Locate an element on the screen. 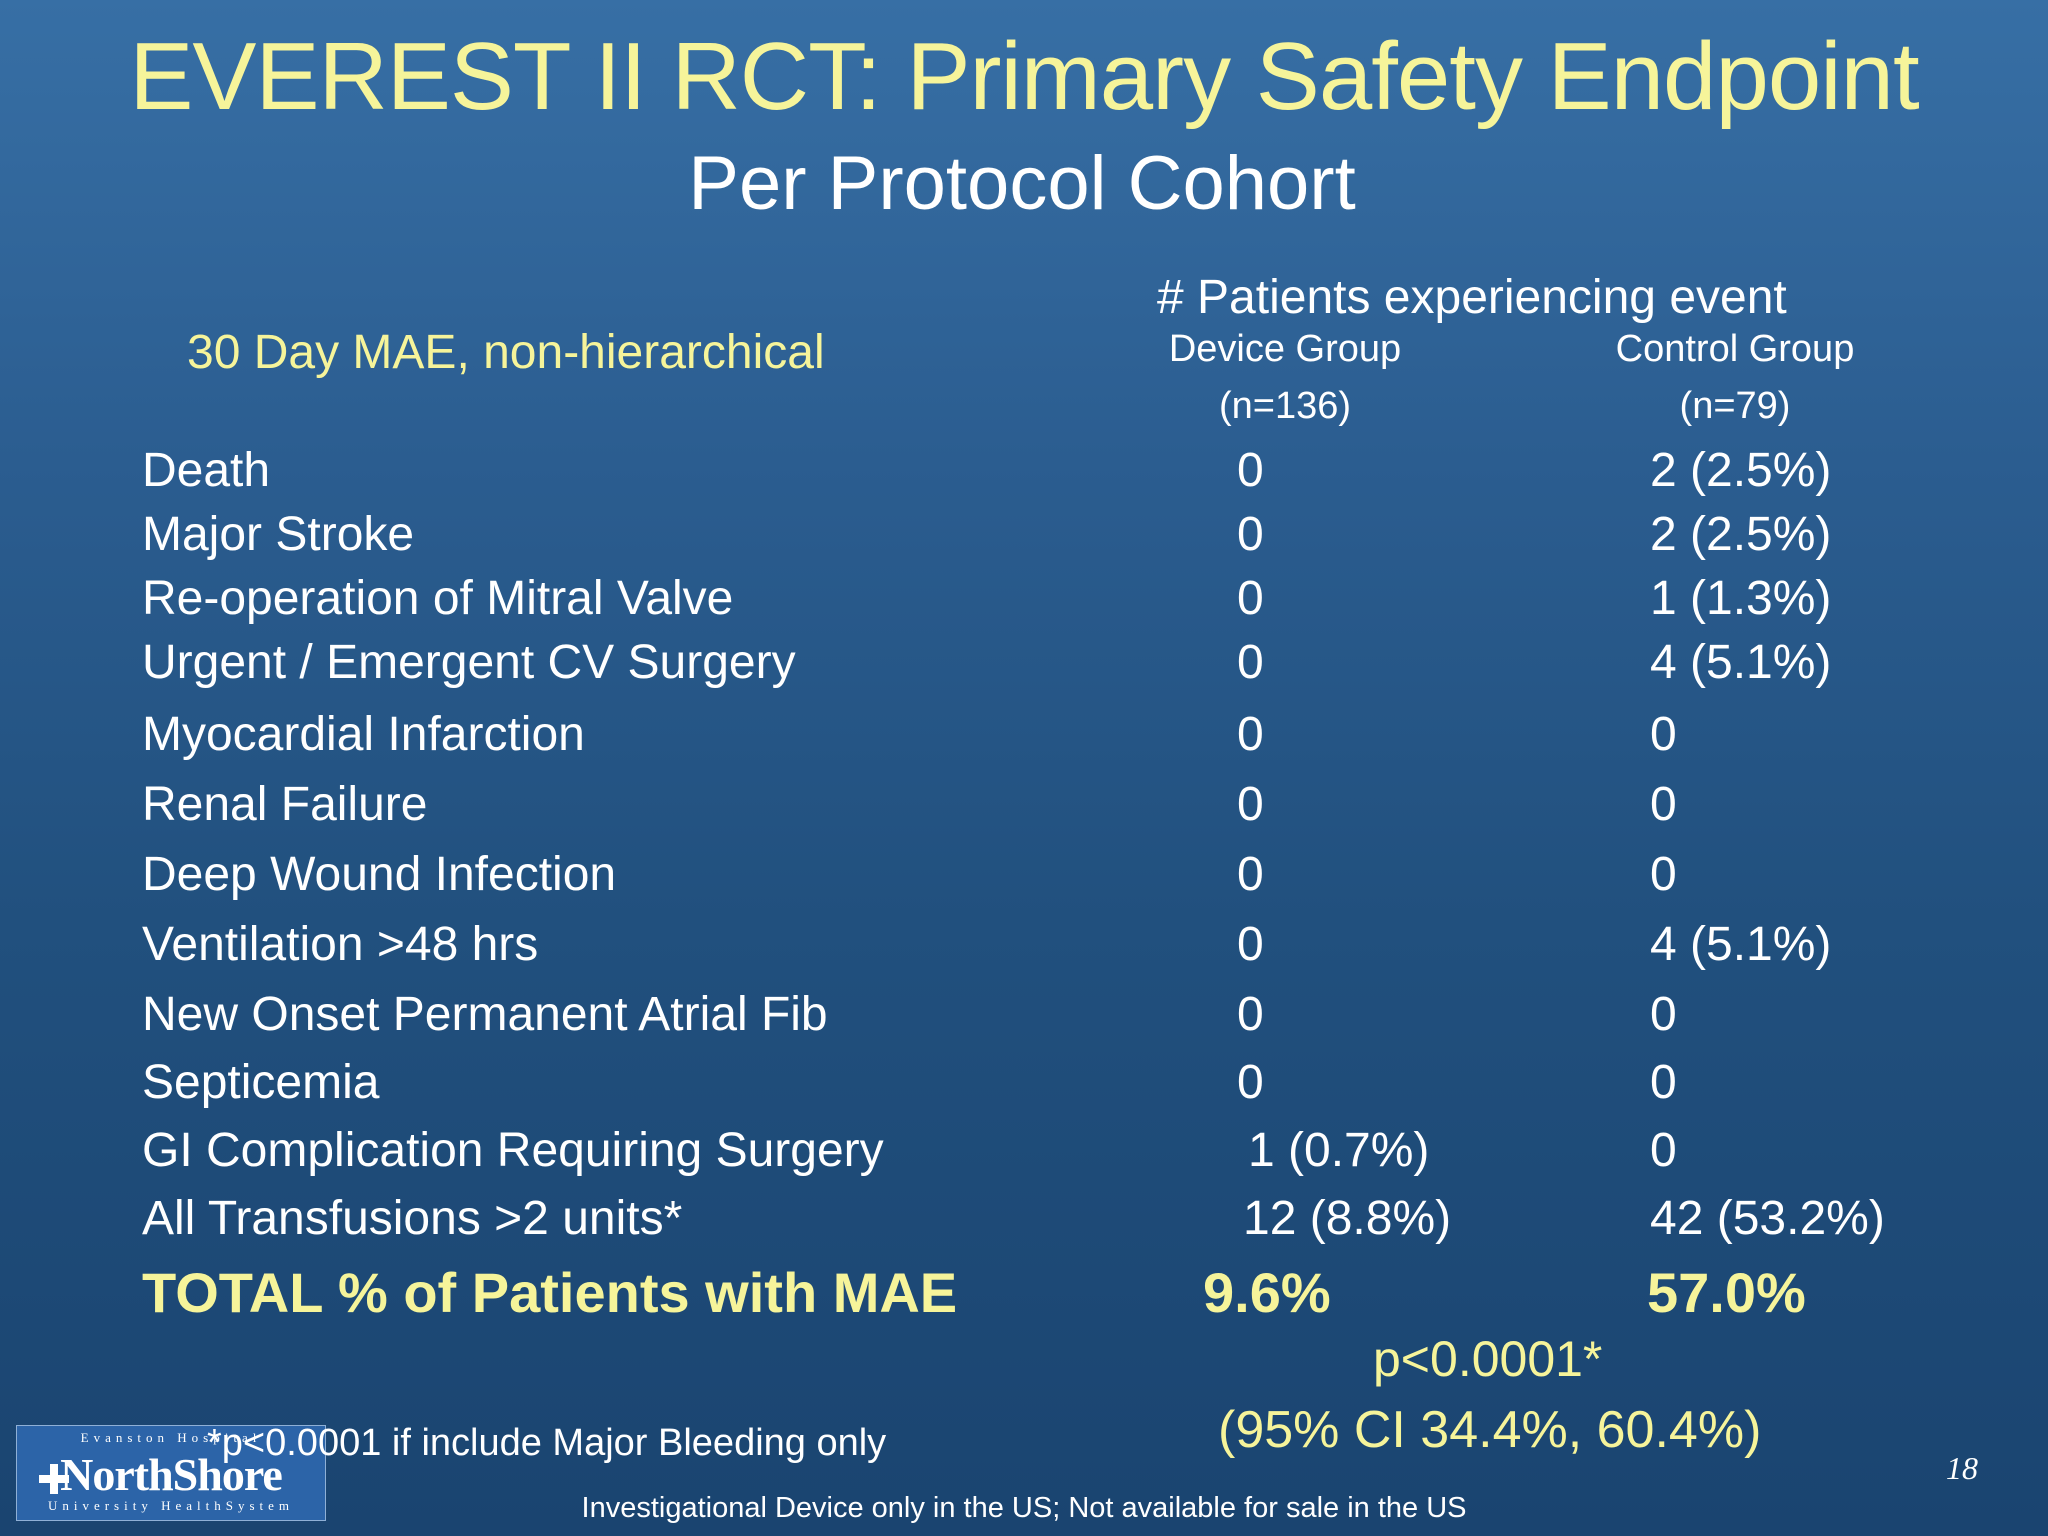 This screenshot has width=2048, height=1536. slide-subtitle: Per Protocol Cohort is located at coordinates (1024, 183).